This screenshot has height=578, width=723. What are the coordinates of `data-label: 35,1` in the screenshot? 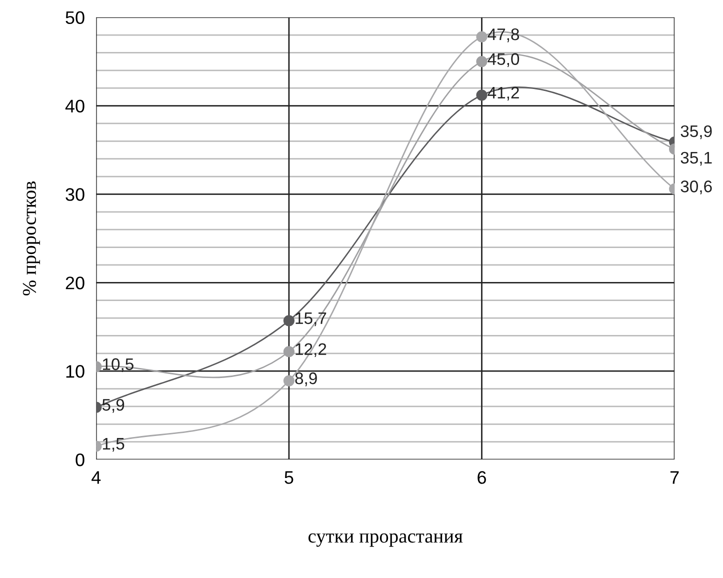 It's located at (696, 159).